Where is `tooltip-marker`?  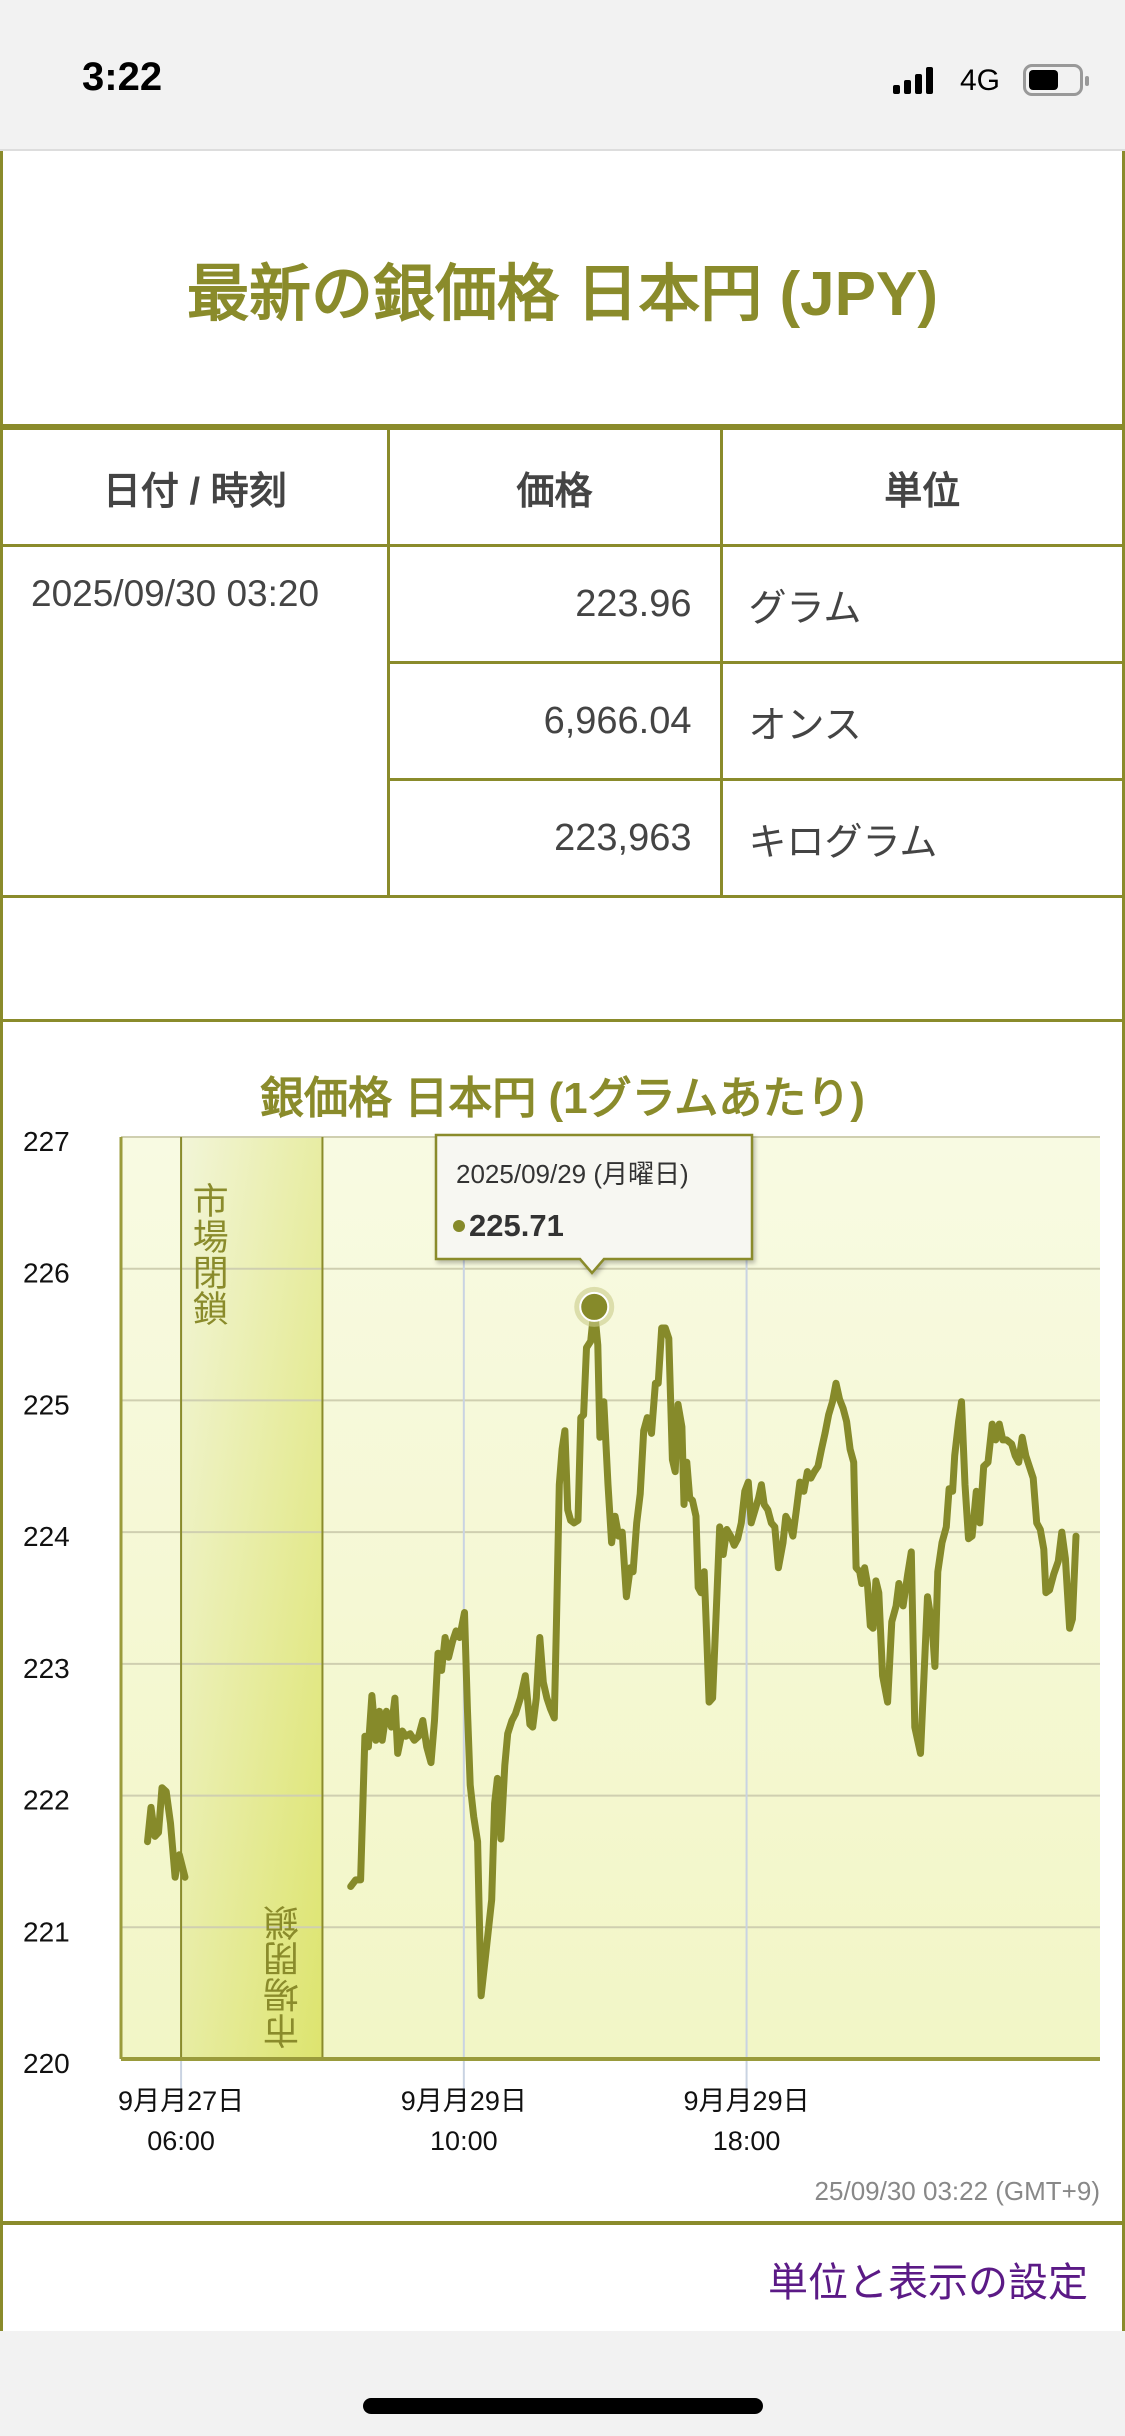 tooltip-marker is located at coordinates (459, 1226).